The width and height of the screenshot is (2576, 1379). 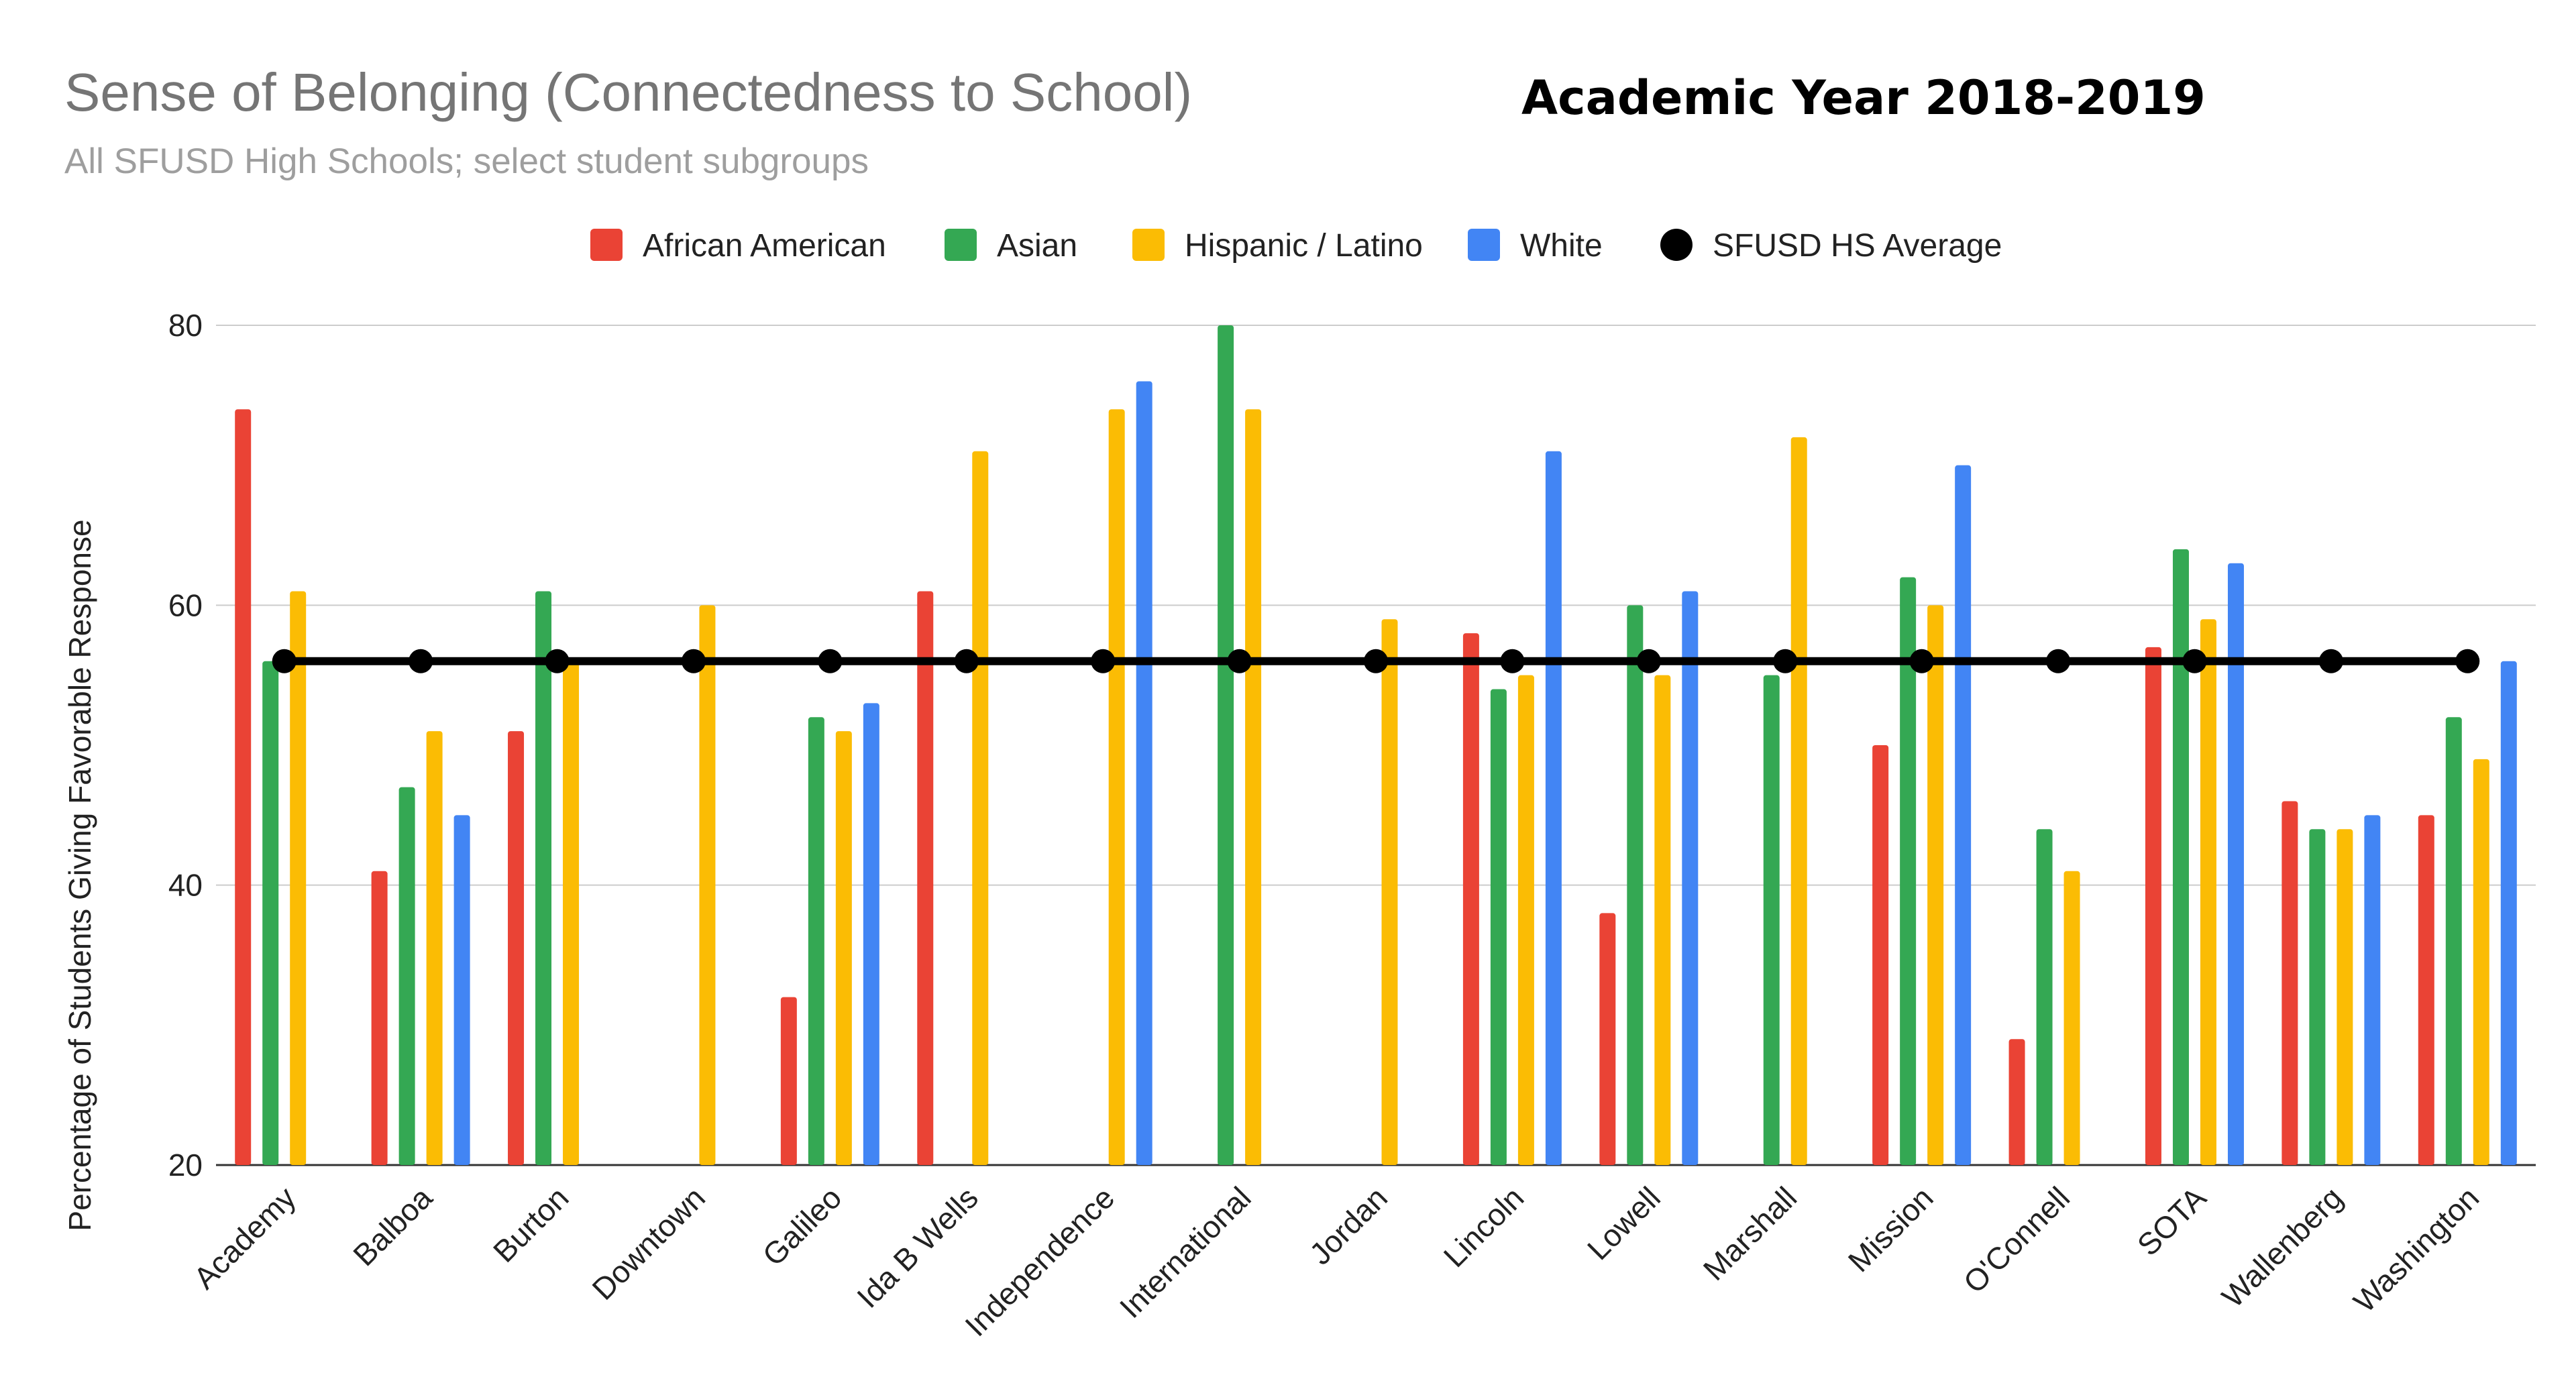 What do you see at coordinates (1484, 1227) in the screenshot?
I see `x-tick-label: Lincoln` at bounding box center [1484, 1227].